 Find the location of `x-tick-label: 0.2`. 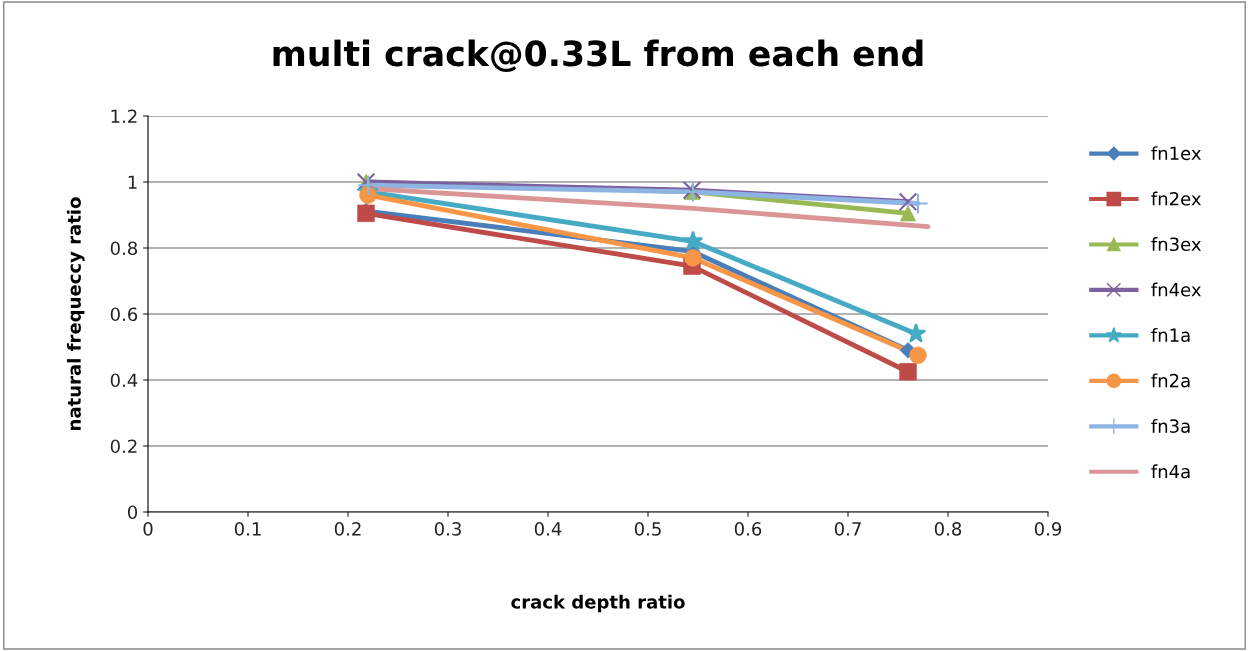

x-tick-label: 0.2 is located at coordinates (347, 529).